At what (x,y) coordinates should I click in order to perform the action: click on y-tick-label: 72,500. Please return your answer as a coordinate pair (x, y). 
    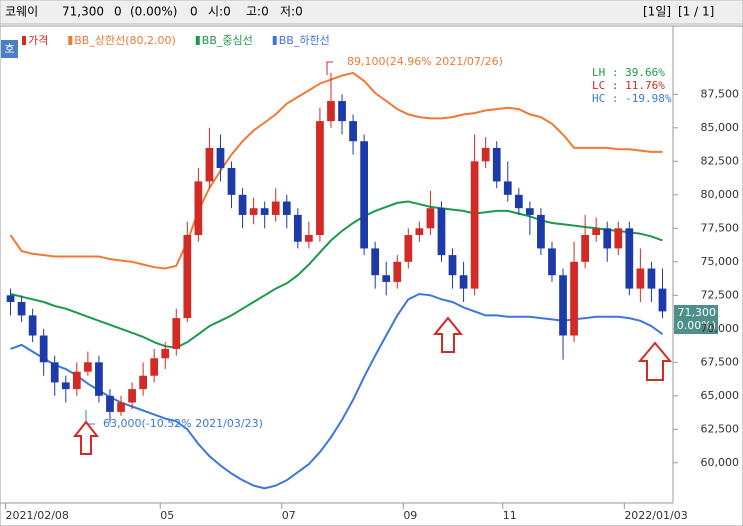
    Looking at the image, I should click on (720, 294).